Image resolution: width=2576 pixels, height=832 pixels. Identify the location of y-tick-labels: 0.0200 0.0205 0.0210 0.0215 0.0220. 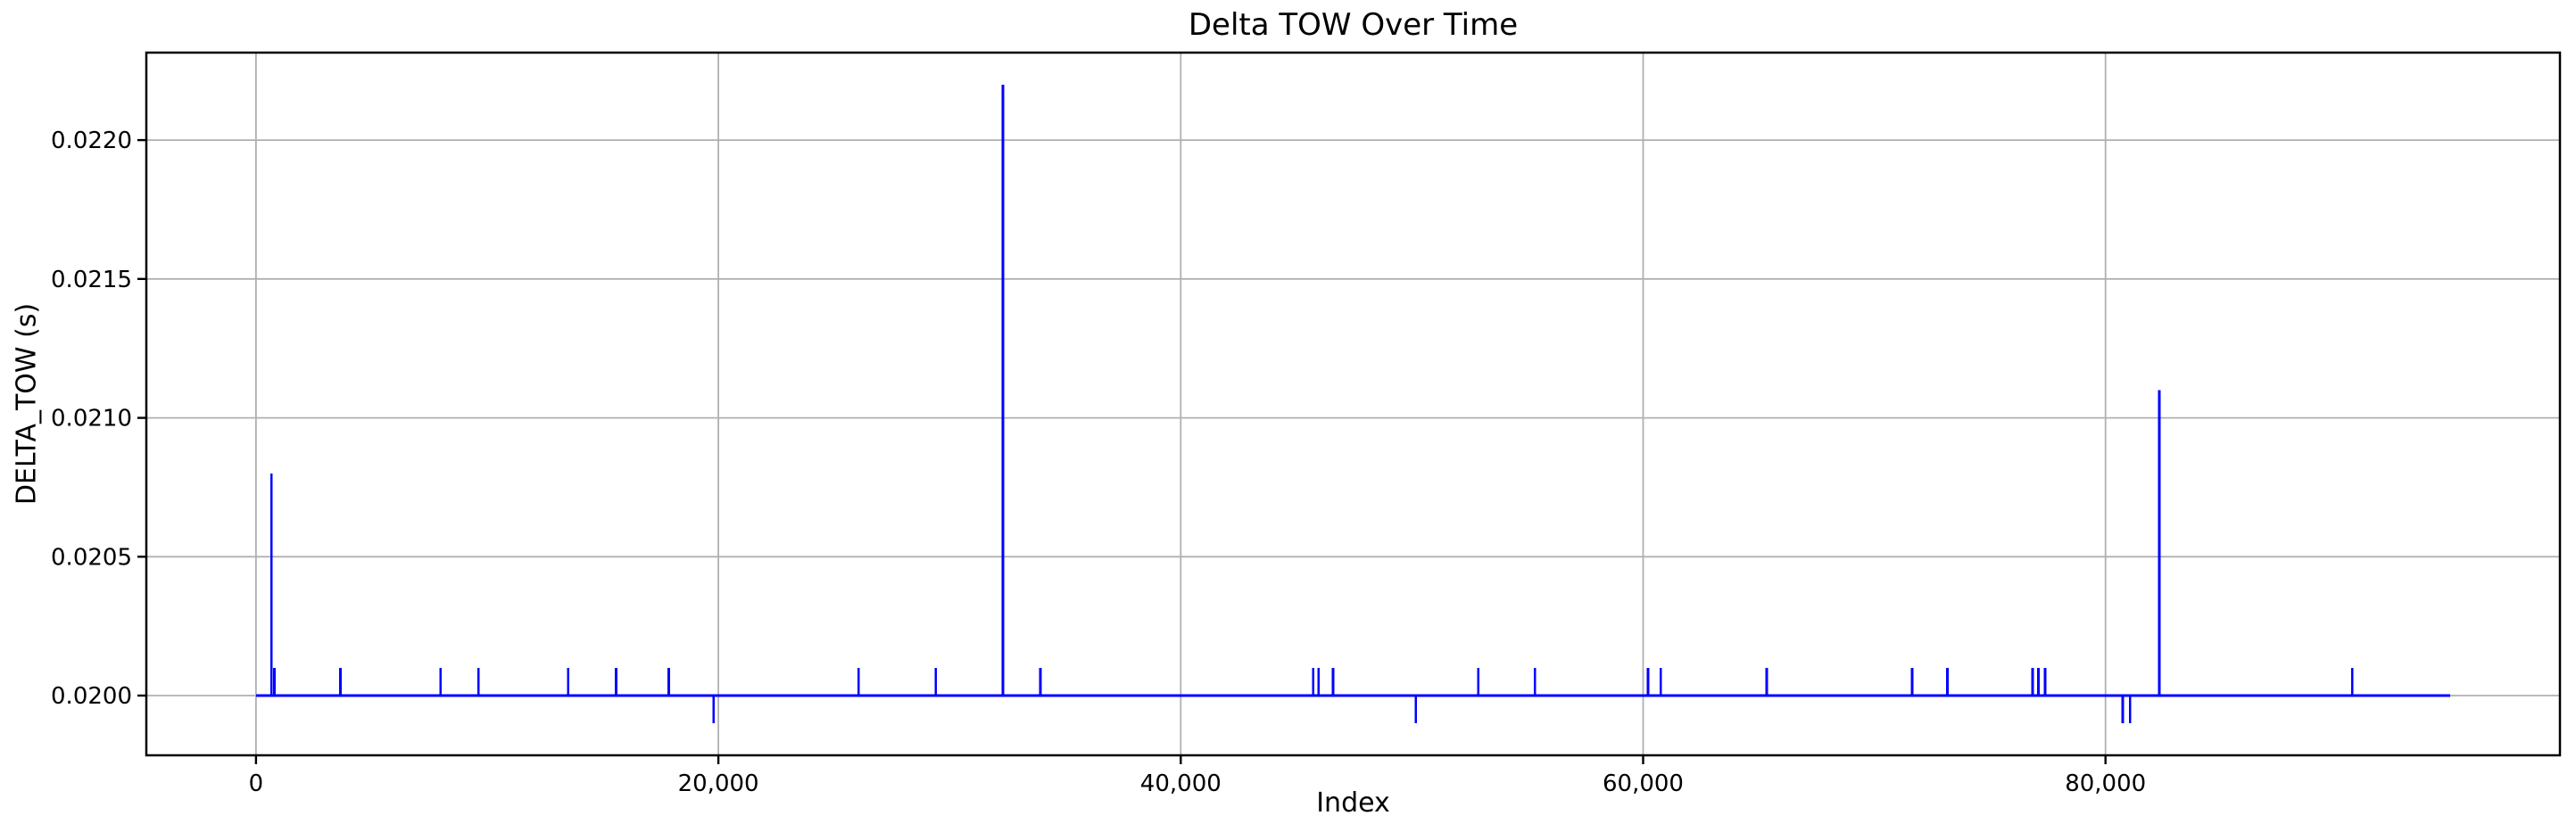
(91, 419).